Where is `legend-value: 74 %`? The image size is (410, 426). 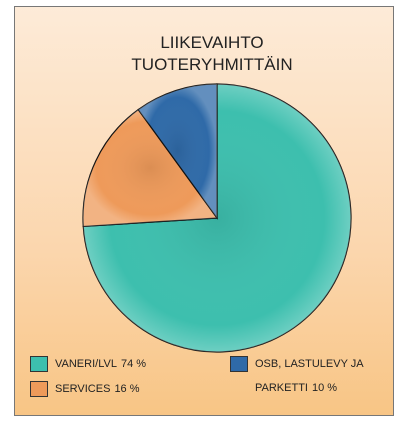 legend-value: 74 % is located at coordinates (133, 364).